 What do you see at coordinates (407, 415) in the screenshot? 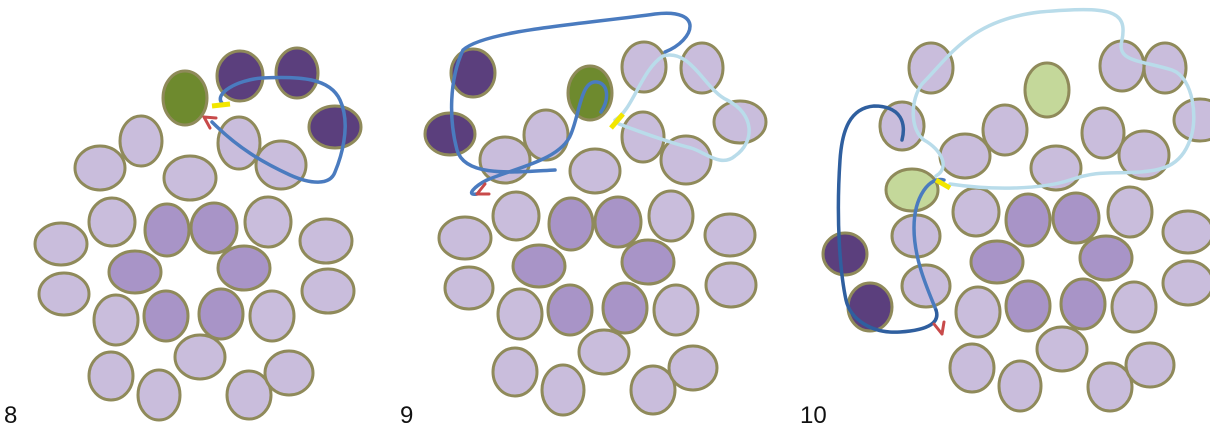
I see `panel-label: 9` at bounding box center [407, 415].